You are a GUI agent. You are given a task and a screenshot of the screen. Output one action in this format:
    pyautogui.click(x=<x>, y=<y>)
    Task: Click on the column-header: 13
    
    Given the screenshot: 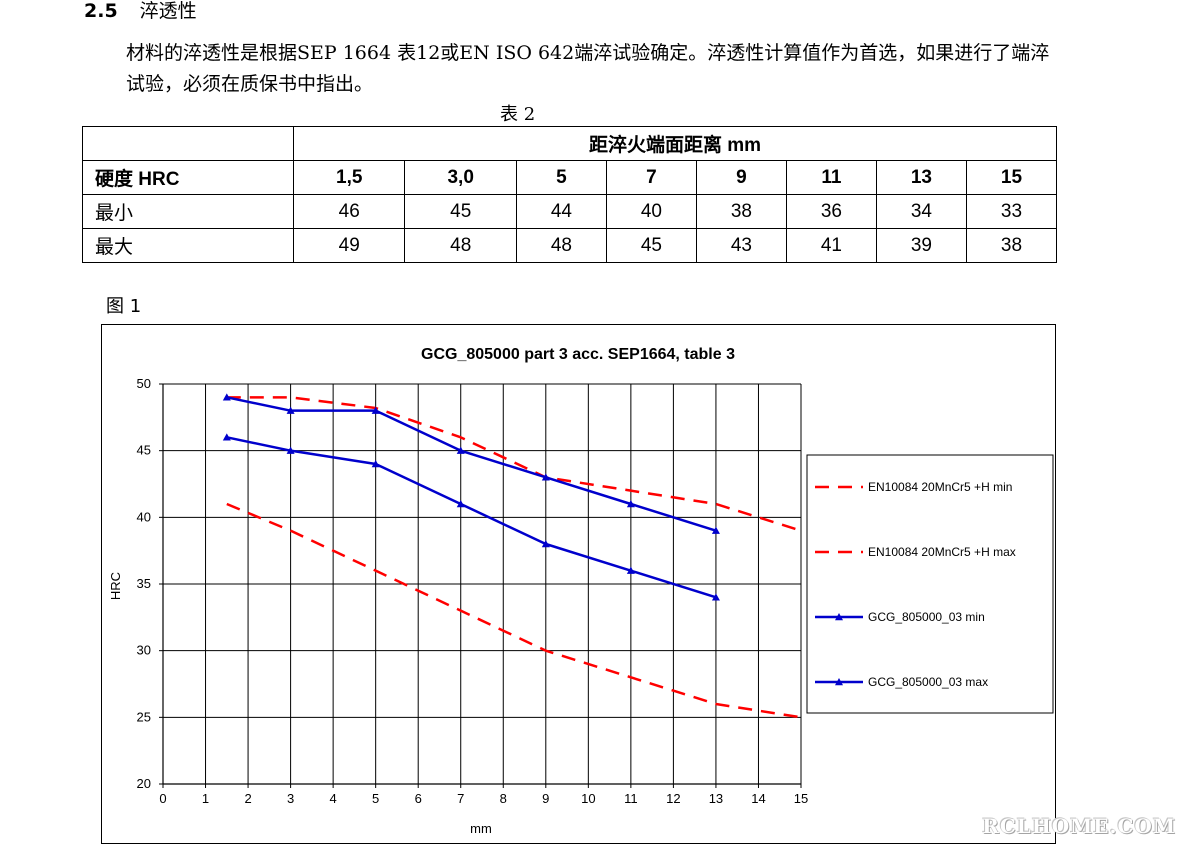 What is the action you would take?
    pyautogui.click(x=921, y=177)
    